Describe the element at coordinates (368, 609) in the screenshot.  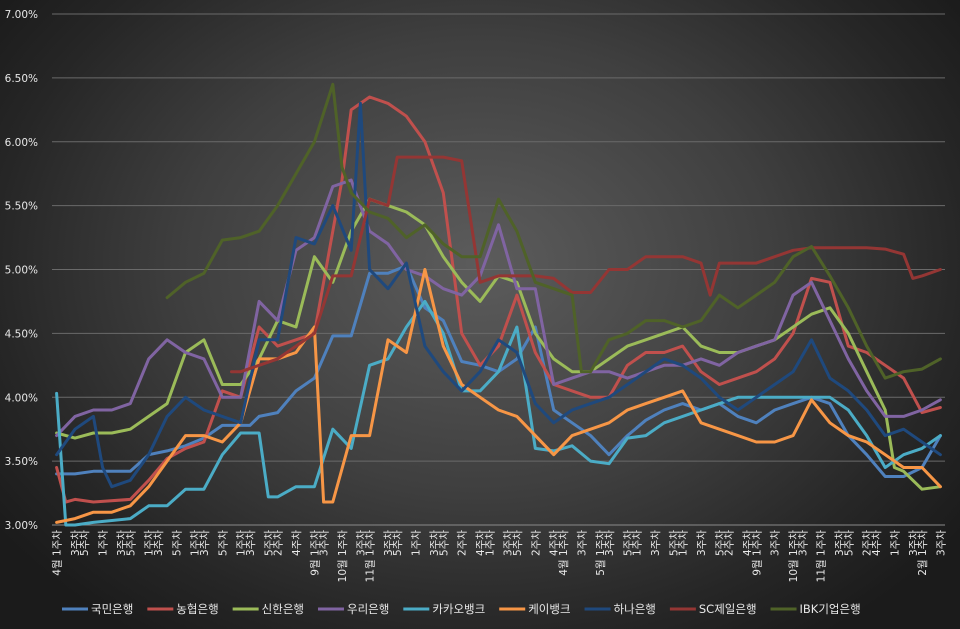
I see `legend-label: 우리은행` at that location.